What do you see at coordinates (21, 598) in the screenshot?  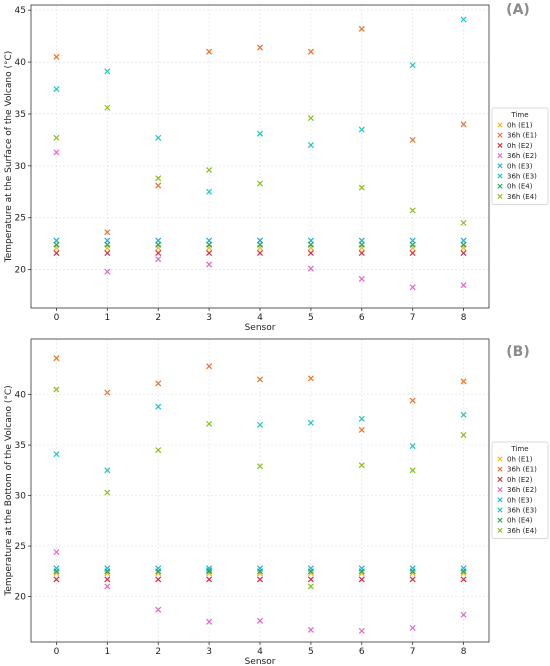 I see `y-tick-label: 20` at bounding box center [21, 598].